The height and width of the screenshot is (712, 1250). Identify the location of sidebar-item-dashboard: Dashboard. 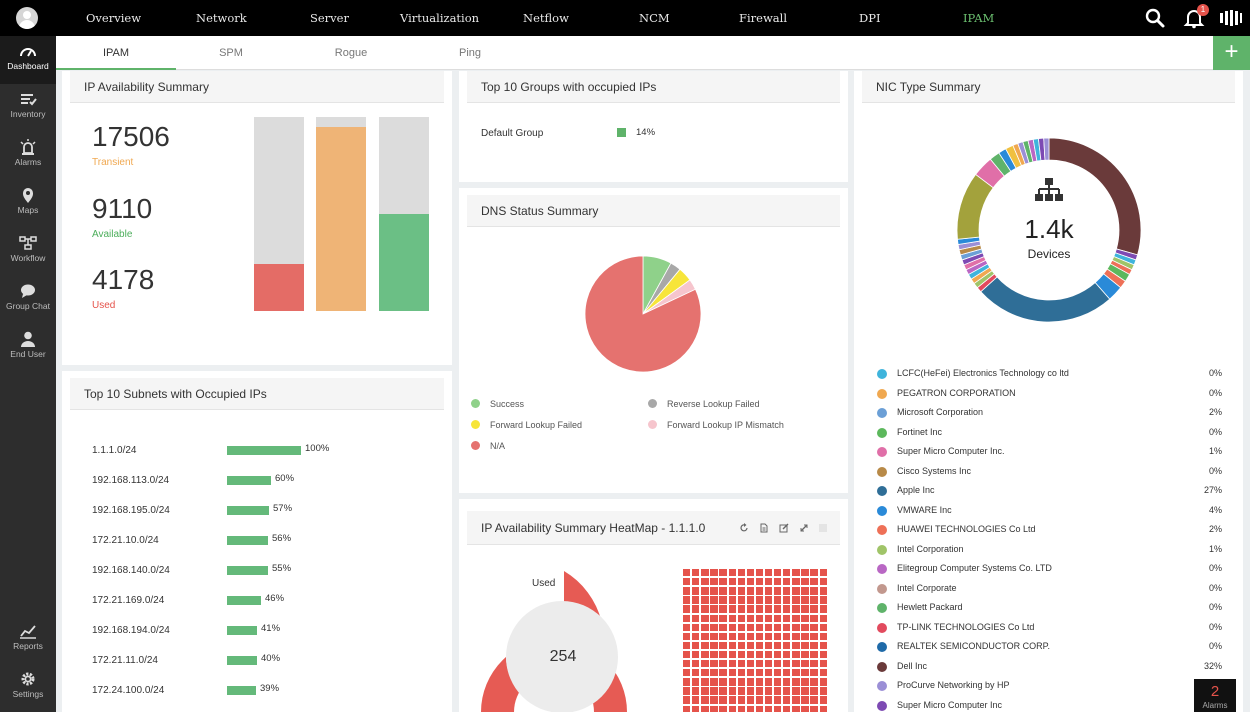
(28, 60).